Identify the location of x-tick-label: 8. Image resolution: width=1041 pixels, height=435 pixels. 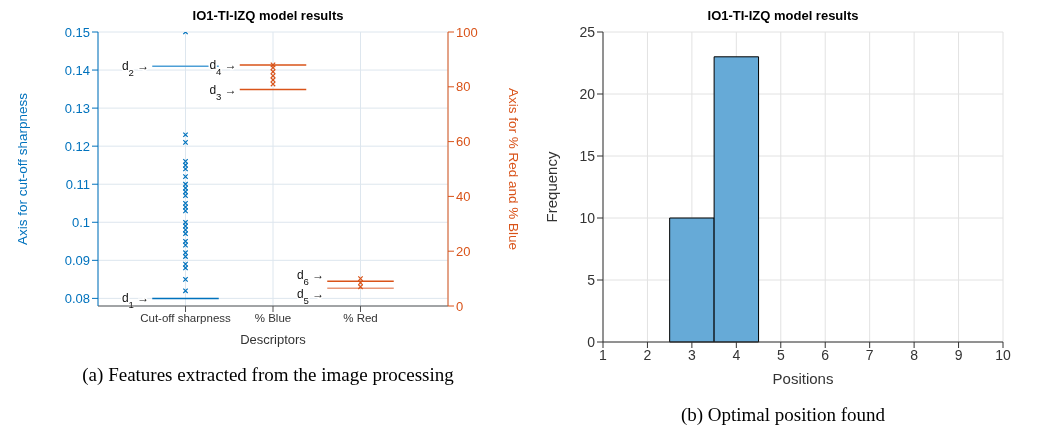
(914, 354).